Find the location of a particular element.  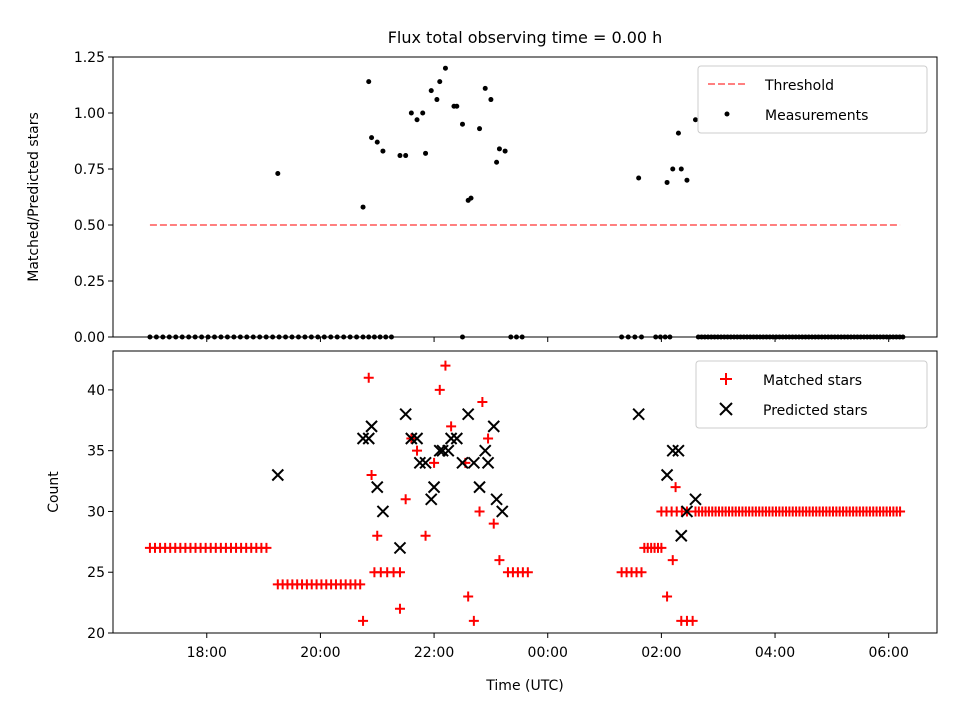

bottom-x-tick-label: 06:00 is located at coordinates (889, 653).